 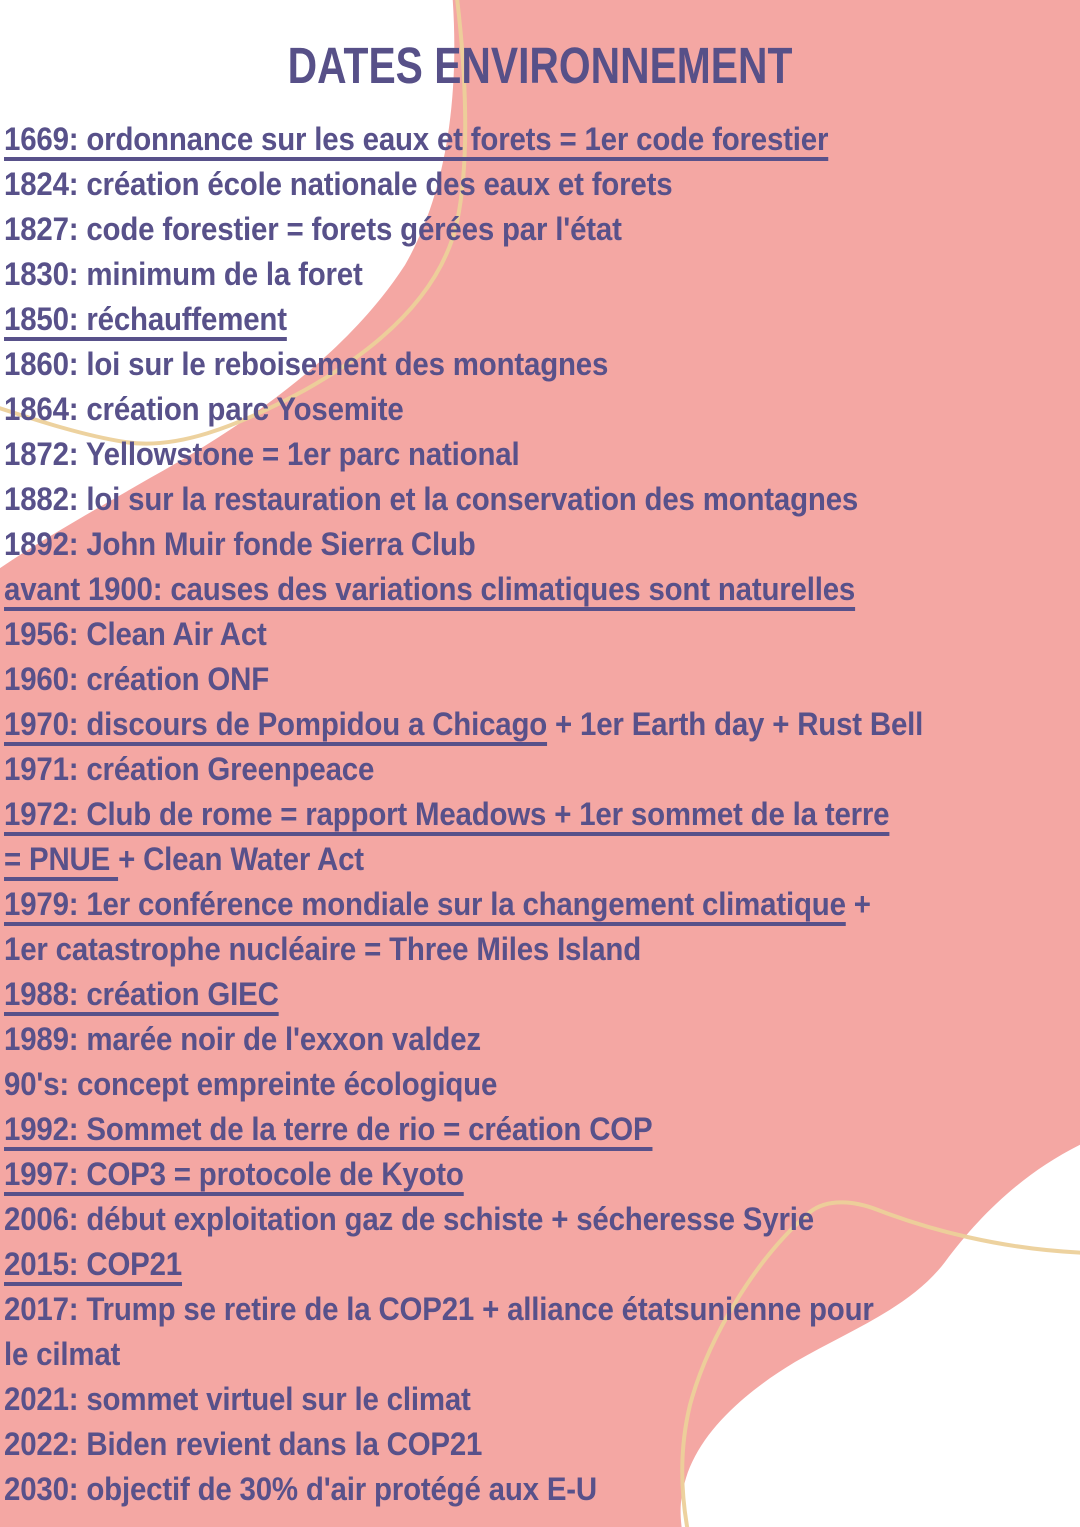 I want to click on timeline-segment: 90's: concept empreinte écologique, so click(x=251, y=1084).